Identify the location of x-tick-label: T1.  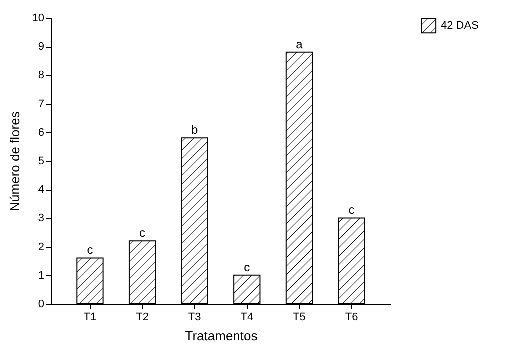
(90, 318).